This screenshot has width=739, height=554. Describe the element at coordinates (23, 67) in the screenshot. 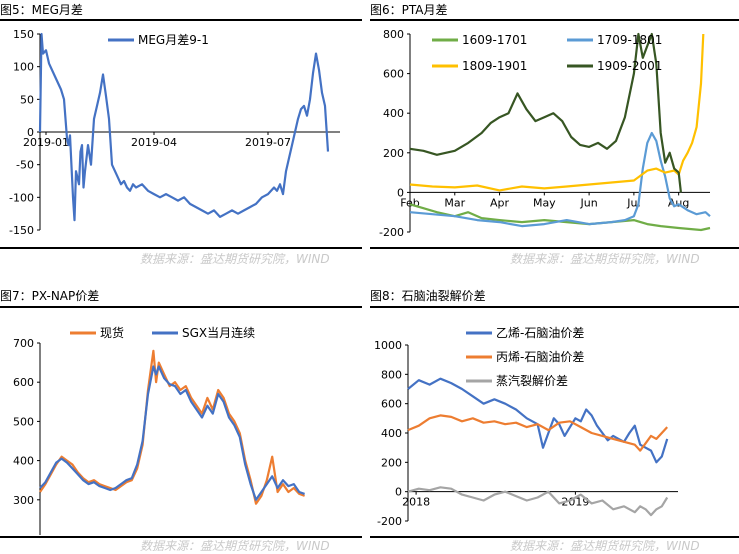

I see `y-tick-label: 100` at that location.